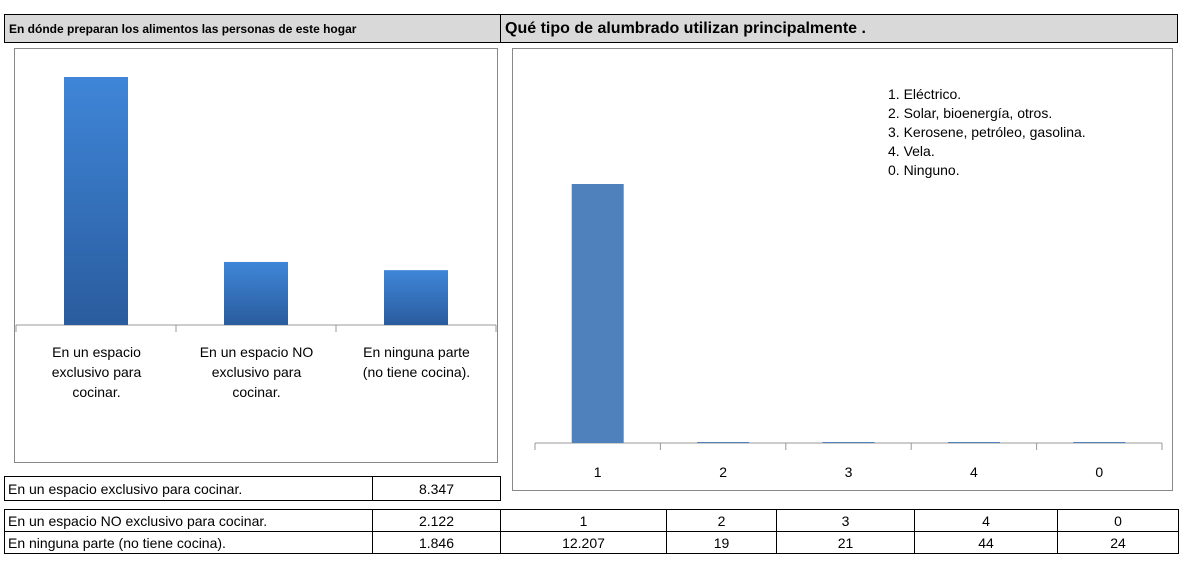 Image resolution: width=1183 pixels, height=566 pixels. I want to click on legend-text: 3. Kerosene, petróleo, gasolina., so click(987, 132).